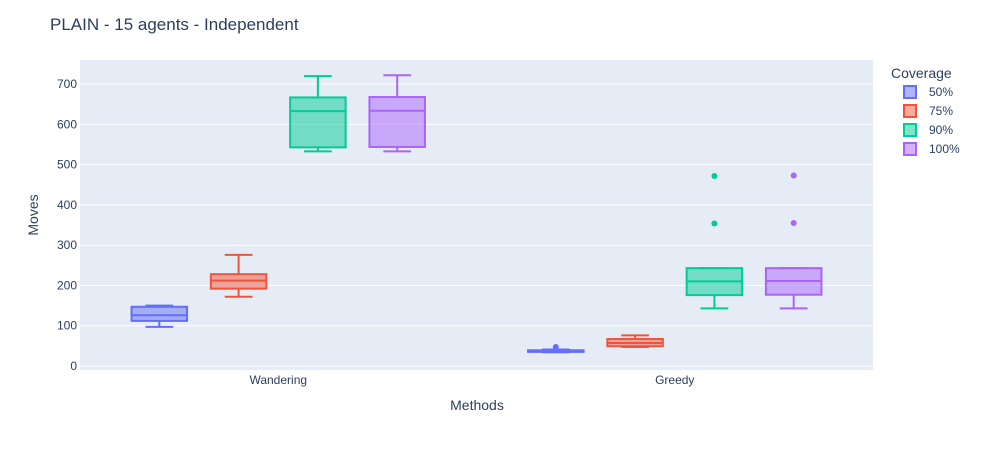  Describe the element at coordinates (436, 301) in the screenshot. I see `series-75%` at that location.